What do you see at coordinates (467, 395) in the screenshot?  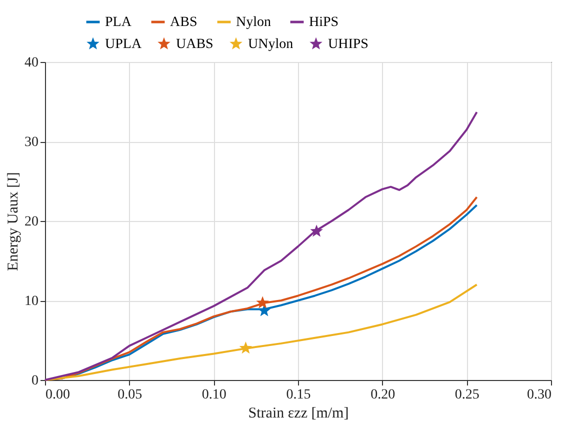 I see `x-tick-label: 0.25` at bounding box center [467, 395].